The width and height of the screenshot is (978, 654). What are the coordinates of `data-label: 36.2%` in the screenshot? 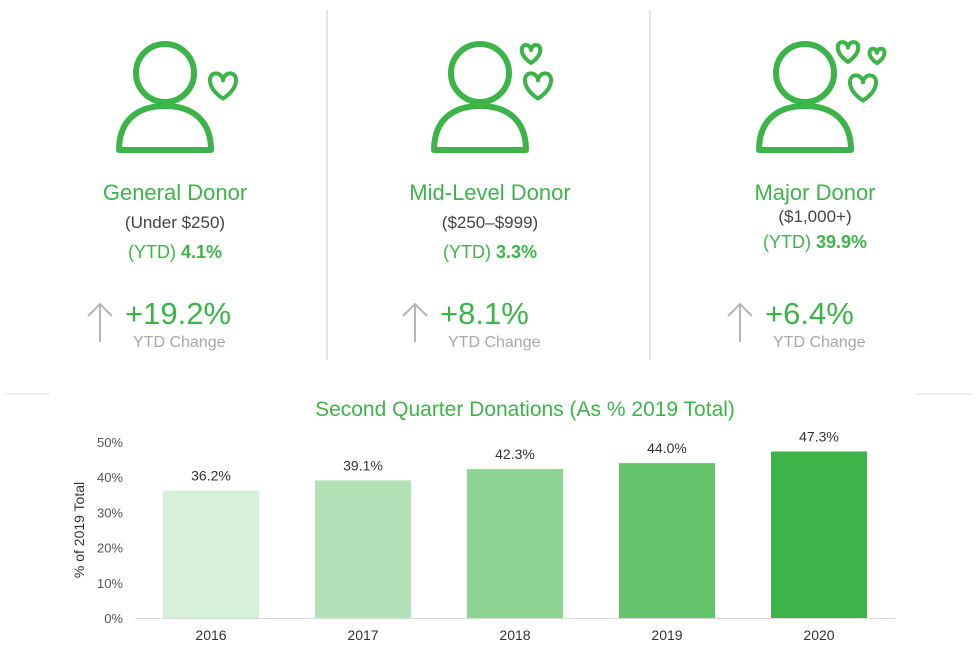 It's located at (211, 476).